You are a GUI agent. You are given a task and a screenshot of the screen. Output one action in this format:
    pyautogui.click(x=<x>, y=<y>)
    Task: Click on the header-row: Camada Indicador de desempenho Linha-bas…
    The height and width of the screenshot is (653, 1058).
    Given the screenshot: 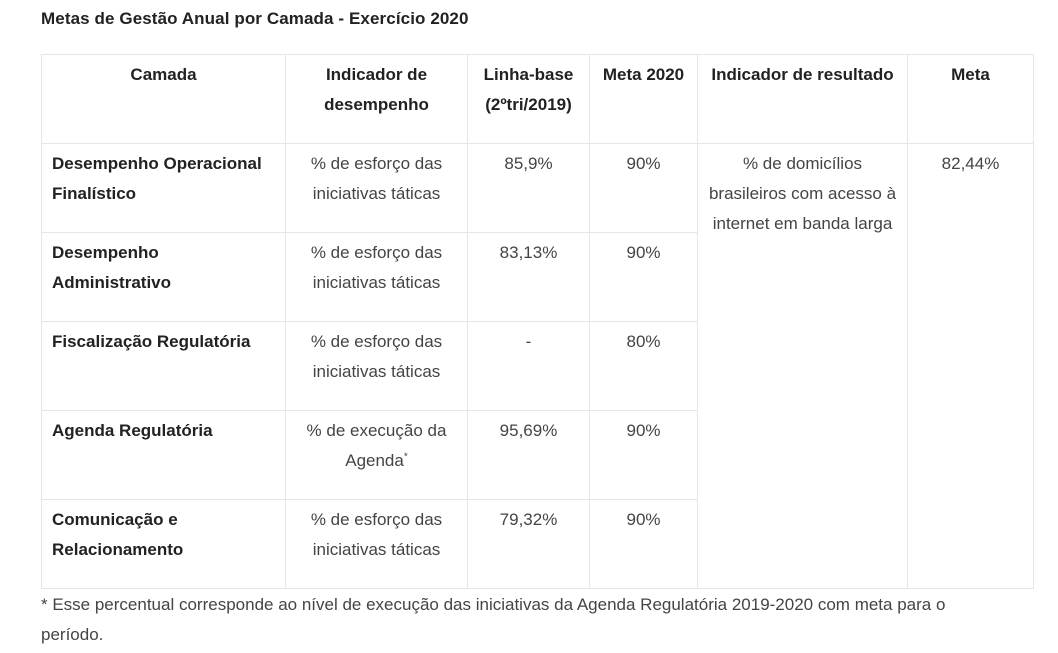 What is the action you would take?
    pyautogui.click(x=537, y=99)
    